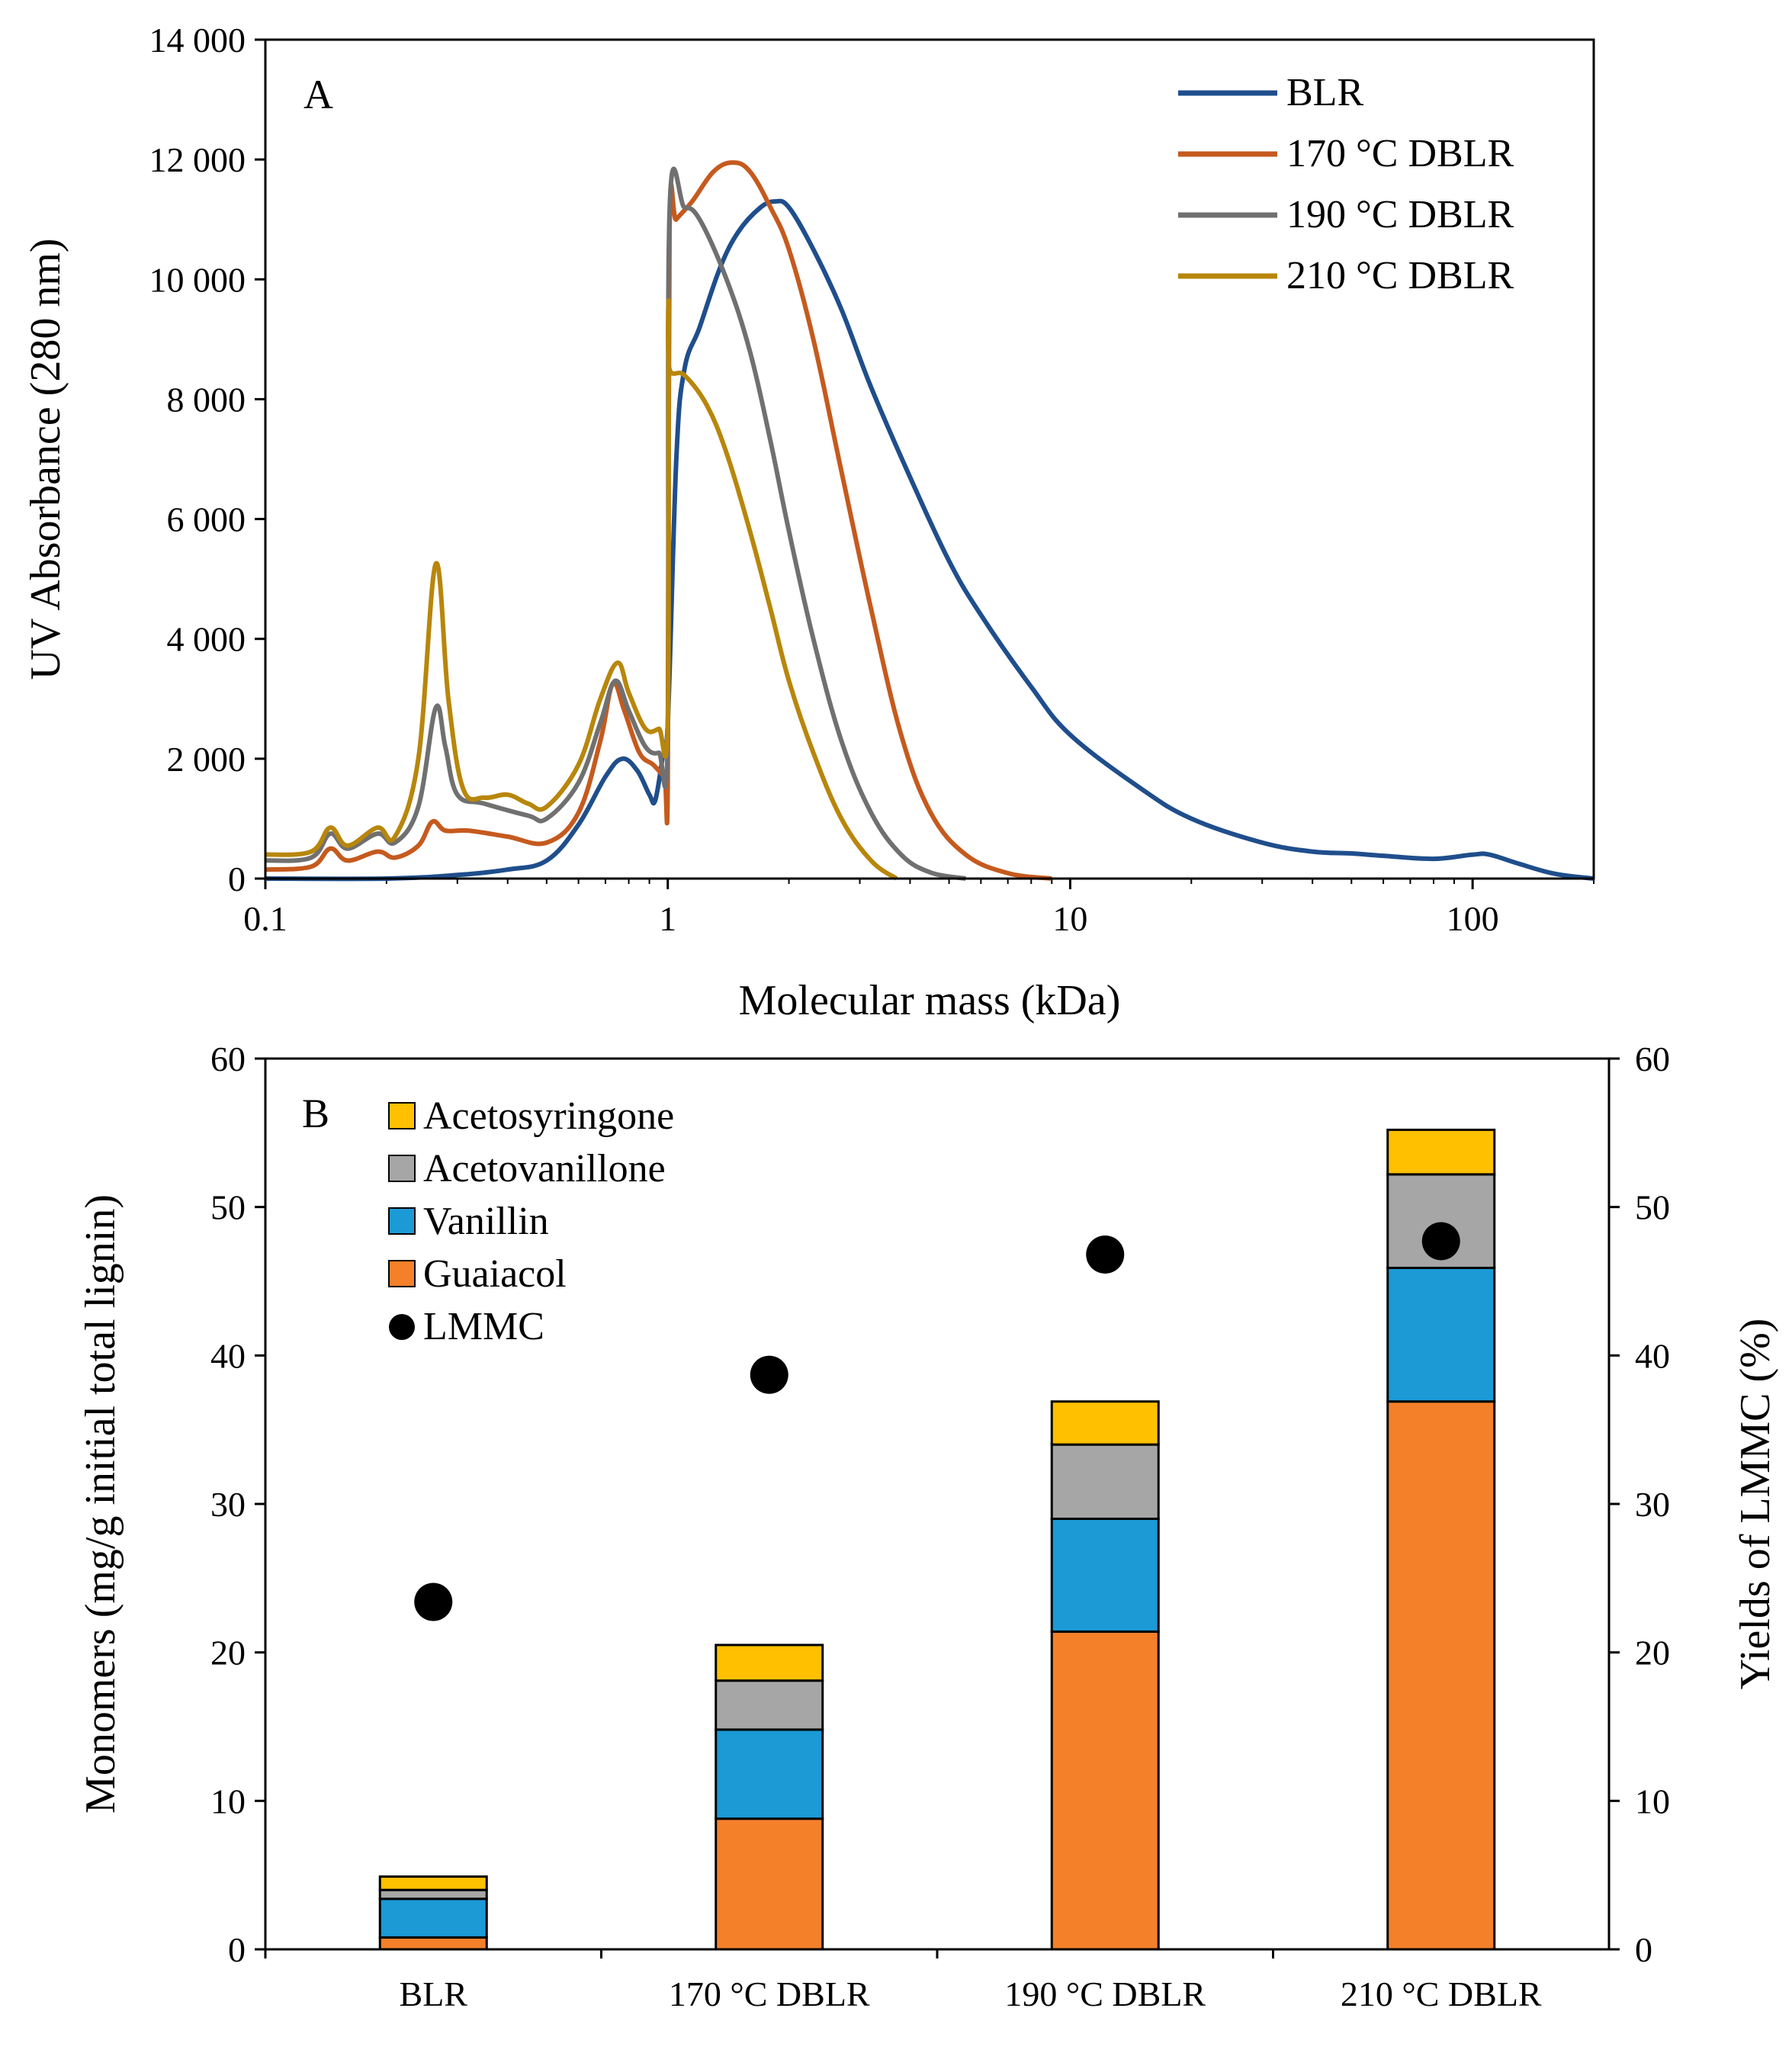 The image size is (1792, 2050). I want to click on panel-b-y2-axis-label: Yields of LMMC (%), so click(1756, 1504).